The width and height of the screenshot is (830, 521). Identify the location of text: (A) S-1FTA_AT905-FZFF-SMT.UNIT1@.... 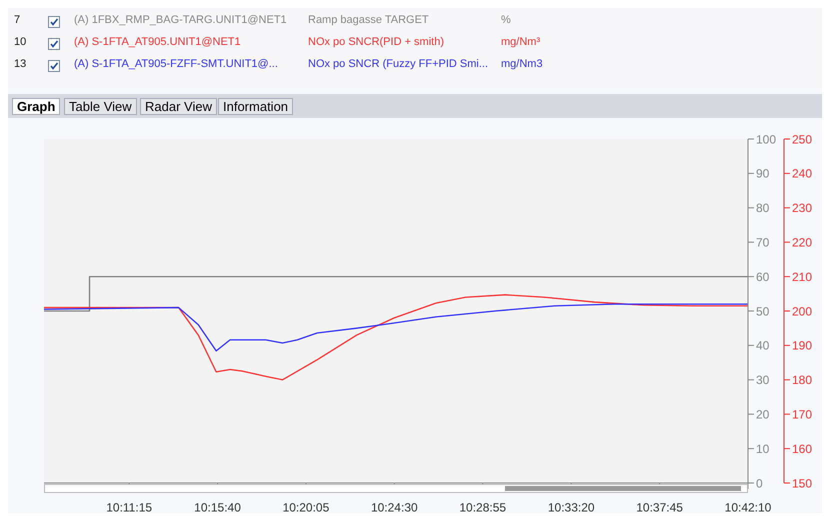
(176, 64).